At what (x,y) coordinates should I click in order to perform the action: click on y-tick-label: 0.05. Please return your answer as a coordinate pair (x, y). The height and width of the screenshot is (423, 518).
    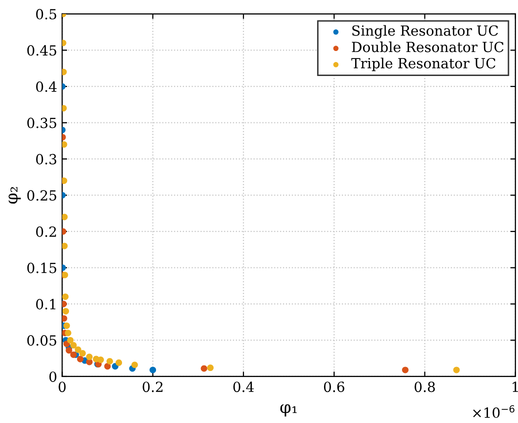
    Looking at the image, I should click on (41, 340).